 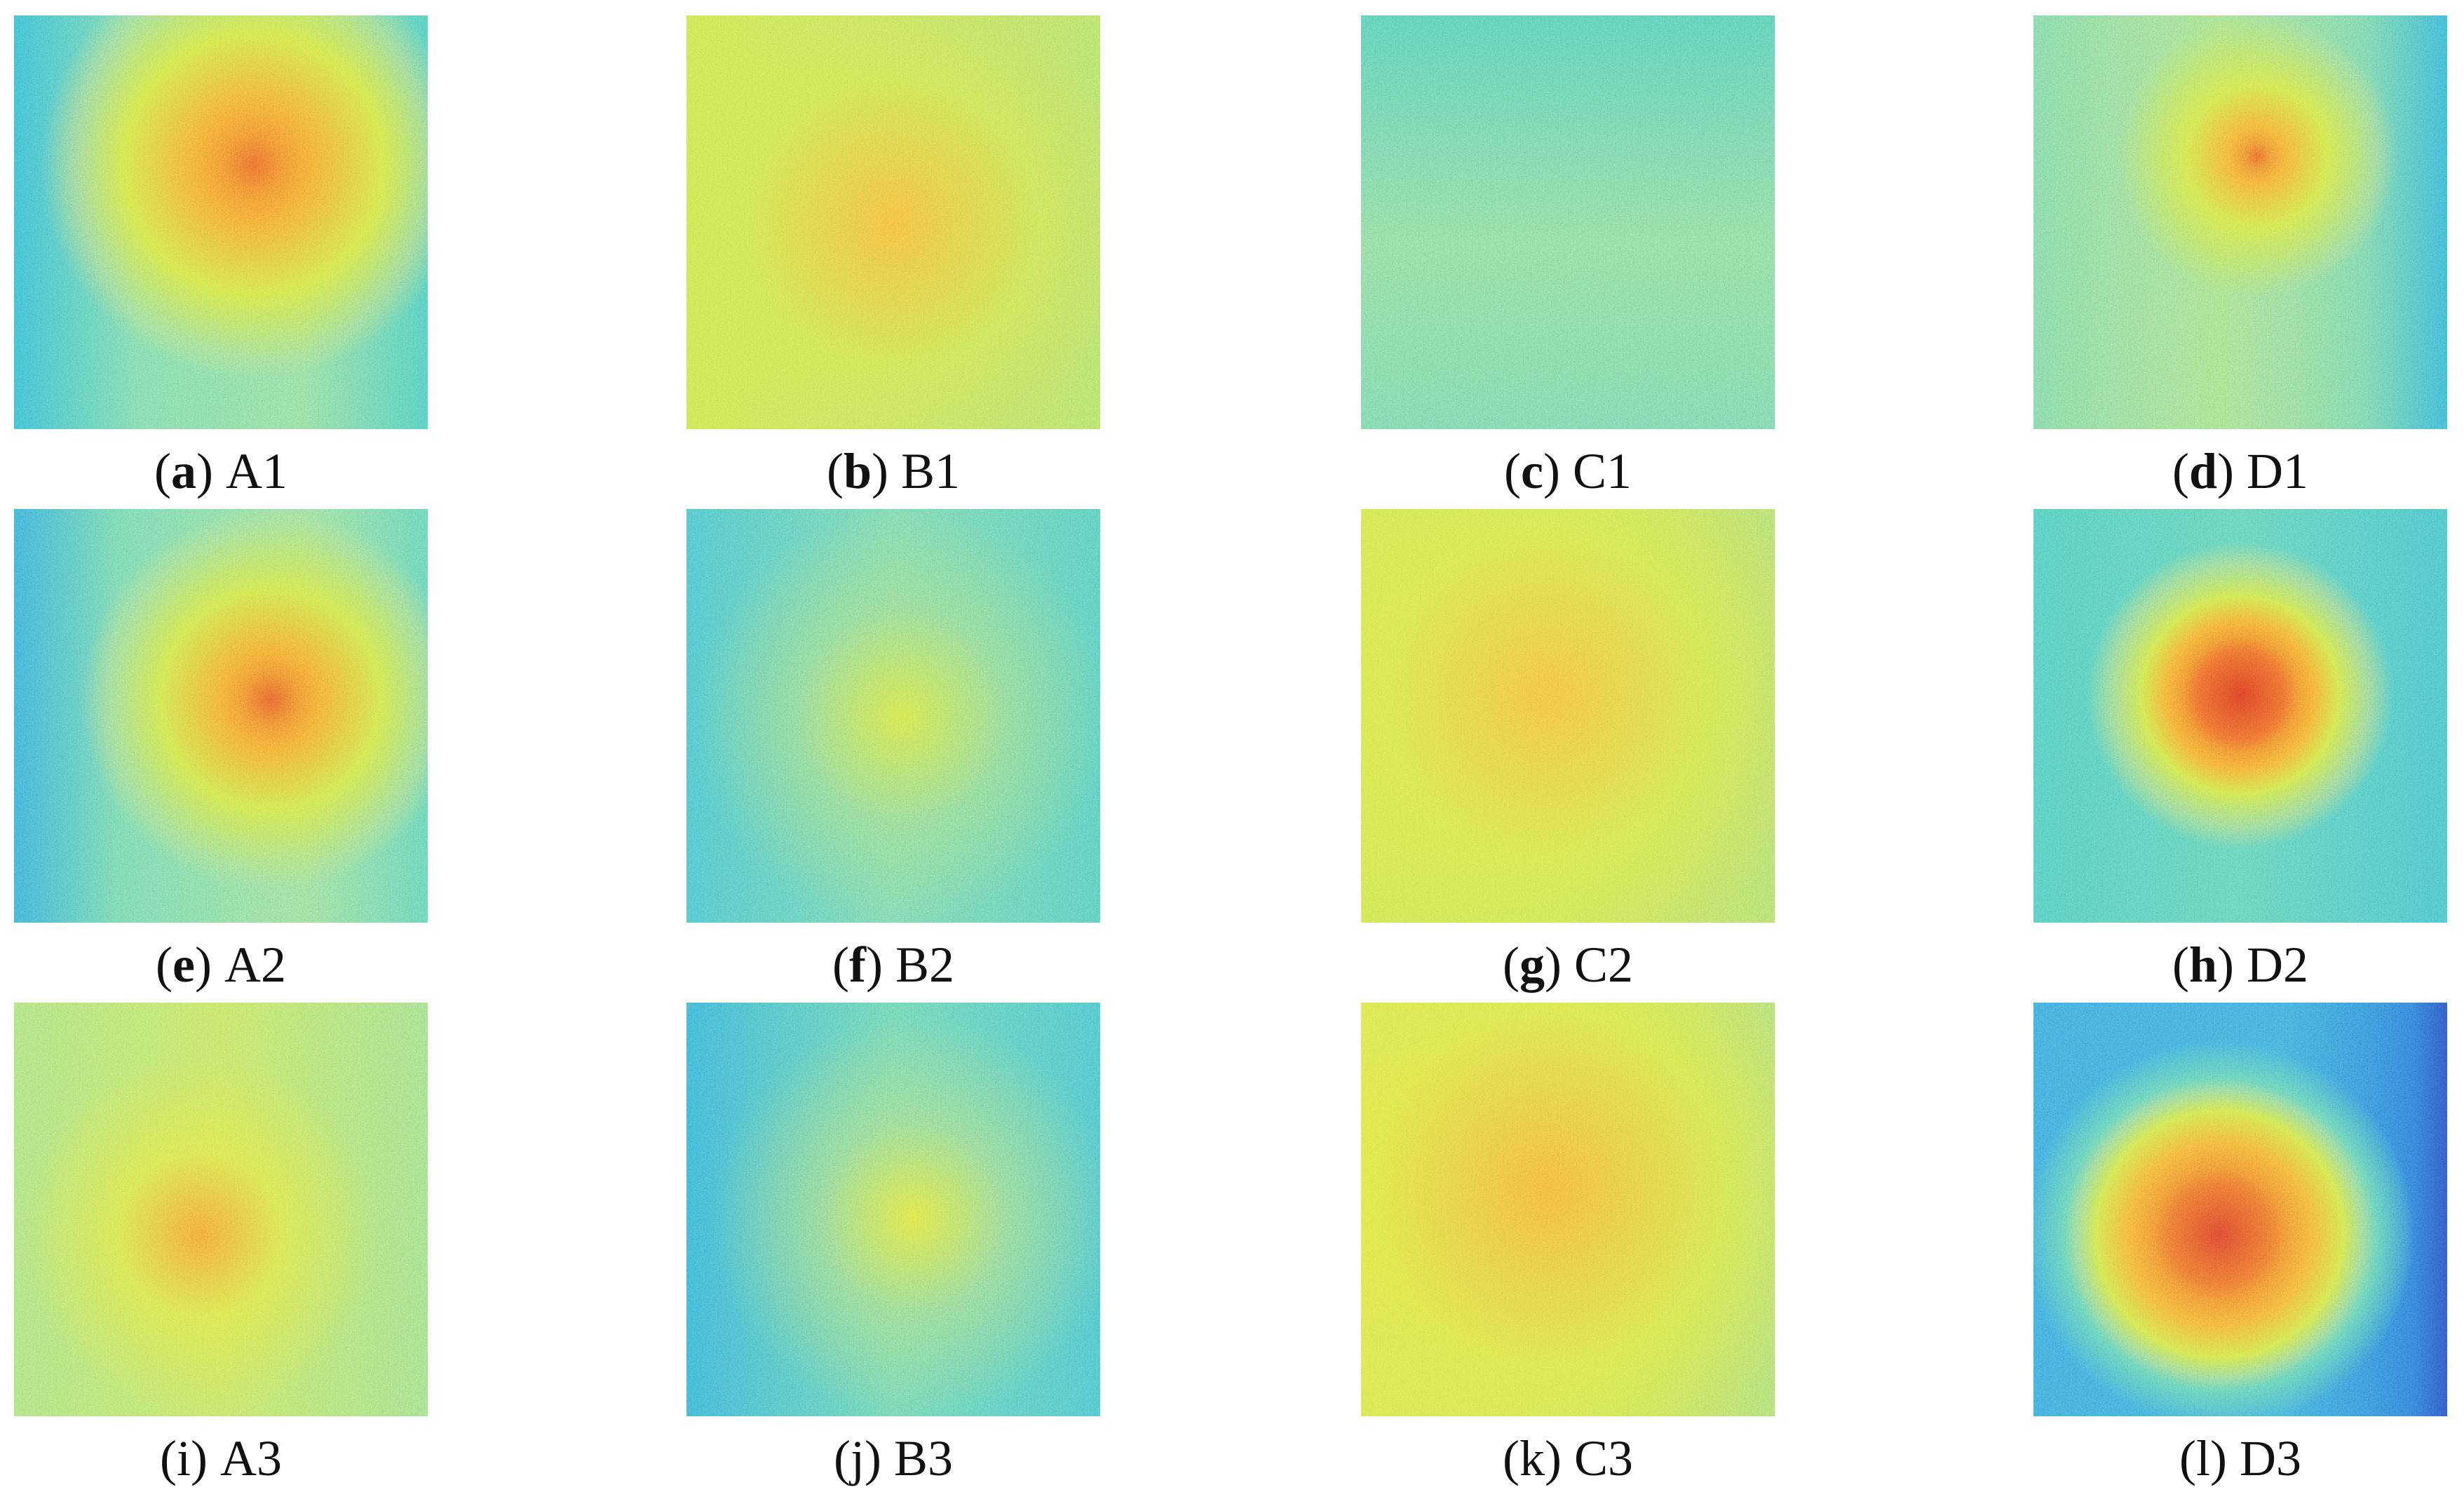 I want to click on panel-caption: (g) C2, so click(x=1568, y=965).